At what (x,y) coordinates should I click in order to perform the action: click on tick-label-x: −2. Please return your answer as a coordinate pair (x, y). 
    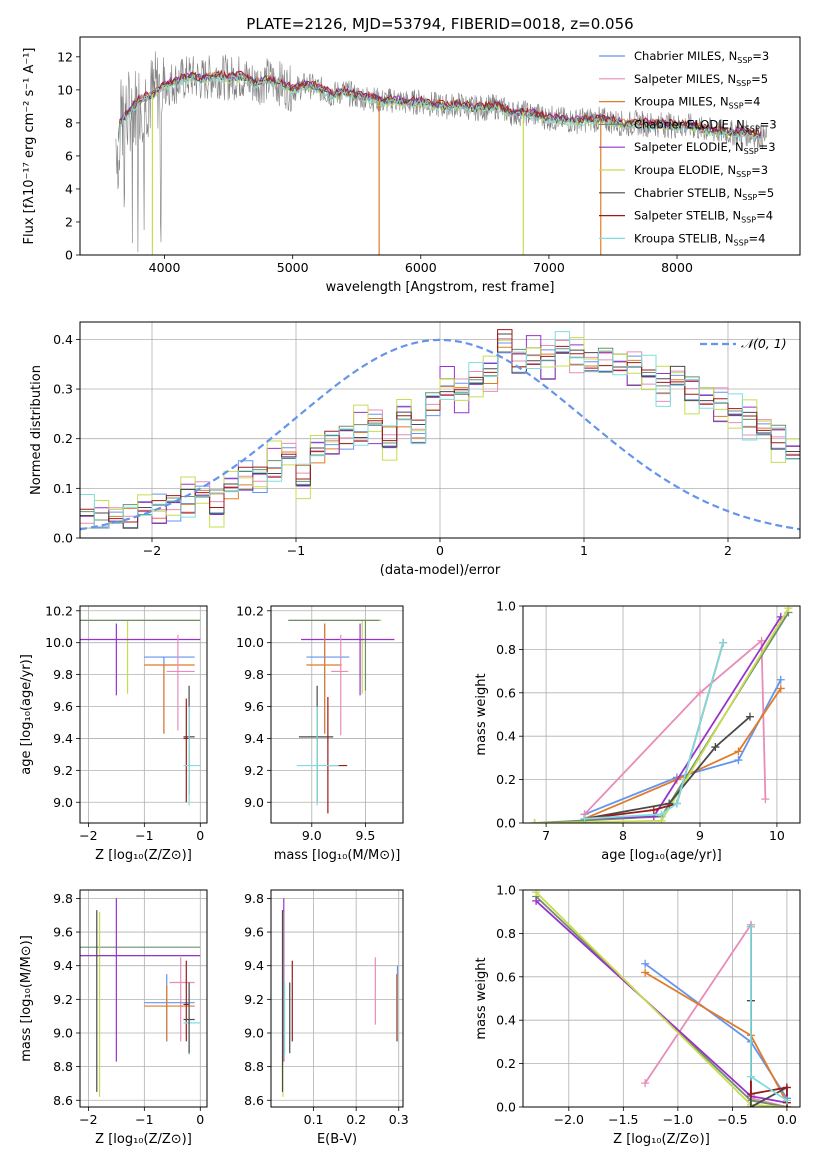
    Looking at the image, I should click on (88, 1119).